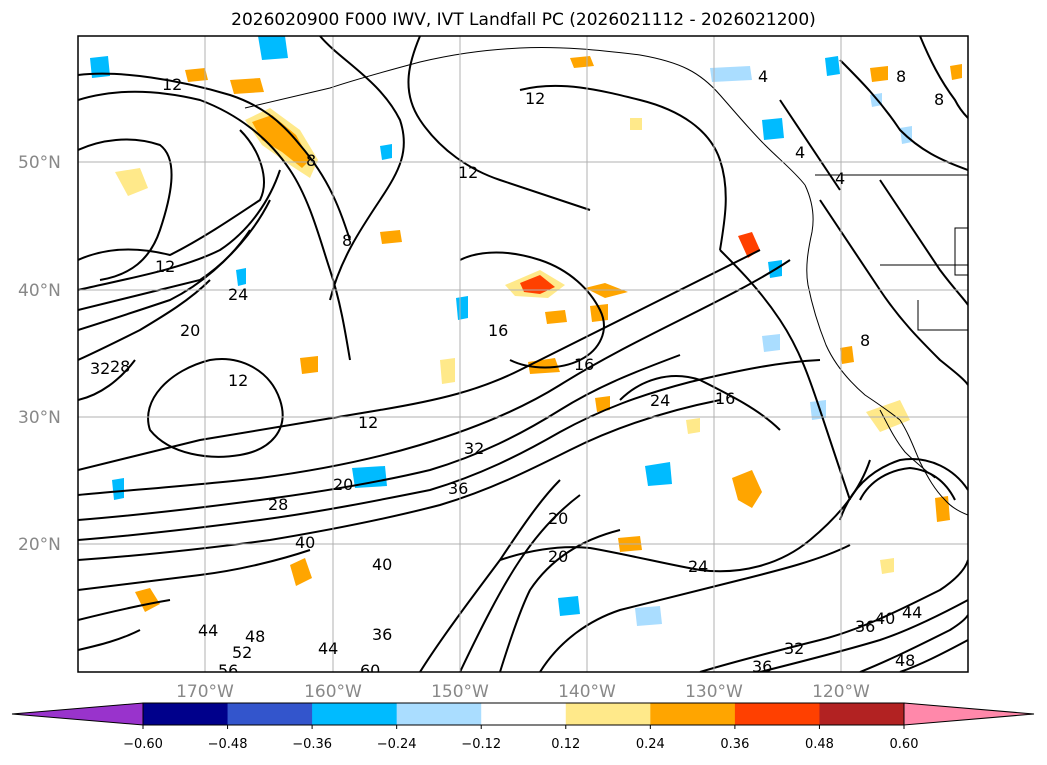 This screenshot has height=765, width=1047. Describe the element at coordinates (39, 291) in the screenshot. I see `lat-label: 40°N` at that location.